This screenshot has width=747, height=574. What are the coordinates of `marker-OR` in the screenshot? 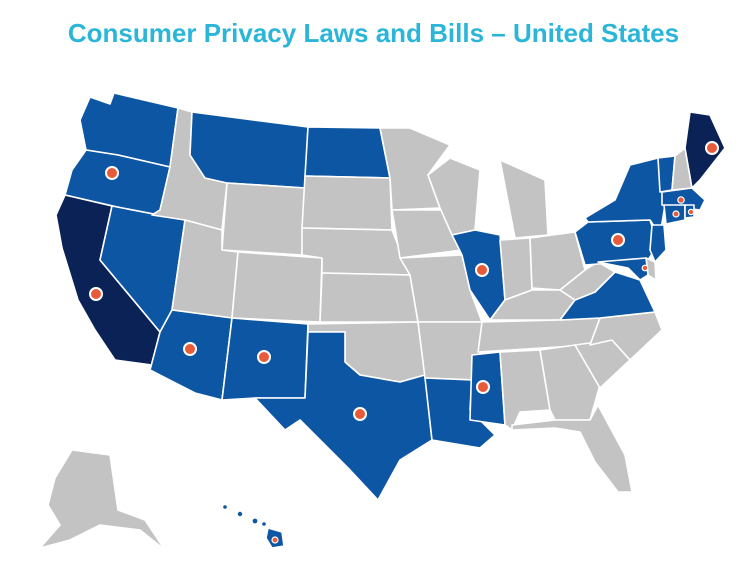 It's located at (112, 173).